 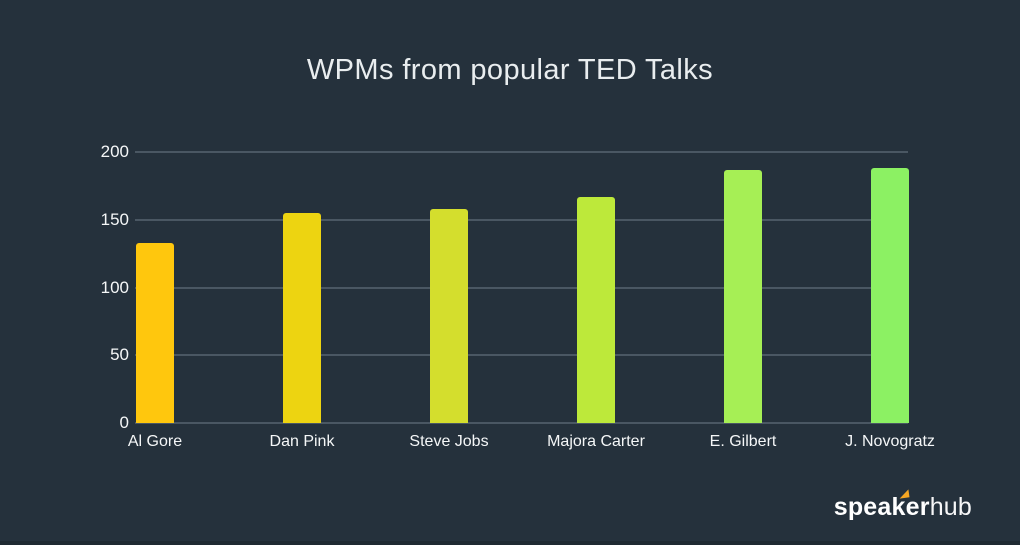 What do you see at coordinates (890, 441) in the screenshot?
I see `x-axis-label-j-novogratz: J. Novogratz` at bounding box center [890, 441].